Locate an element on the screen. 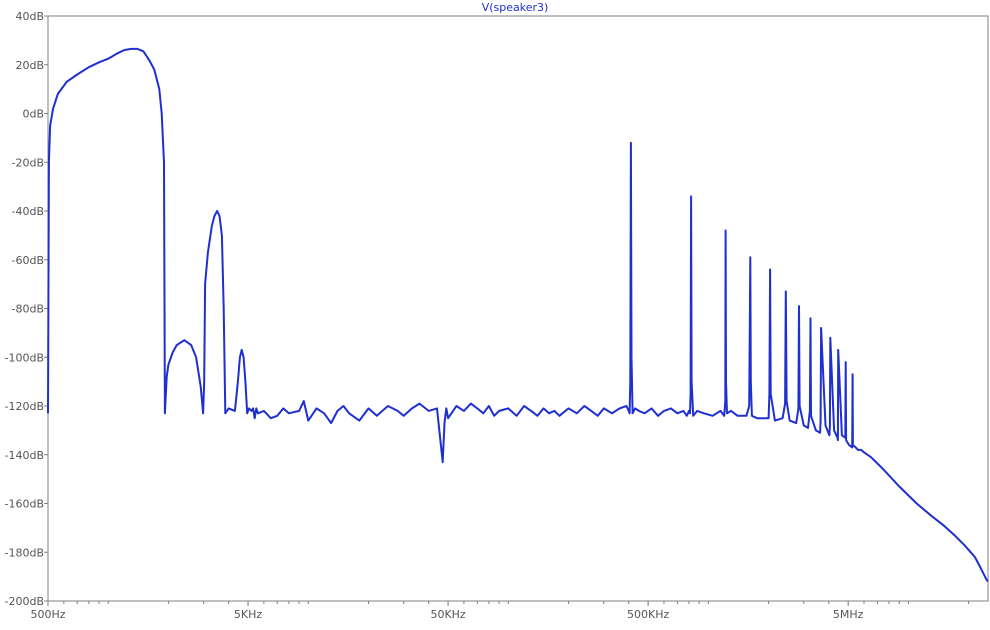 The image size is (990, 630). y-tick-label: -140dB is located at coordinates (25, 455).